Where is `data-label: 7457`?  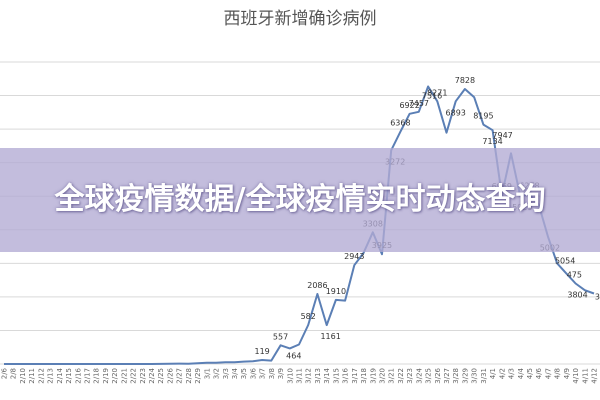
data-label: 7457 is located at coordinates (419, 103).